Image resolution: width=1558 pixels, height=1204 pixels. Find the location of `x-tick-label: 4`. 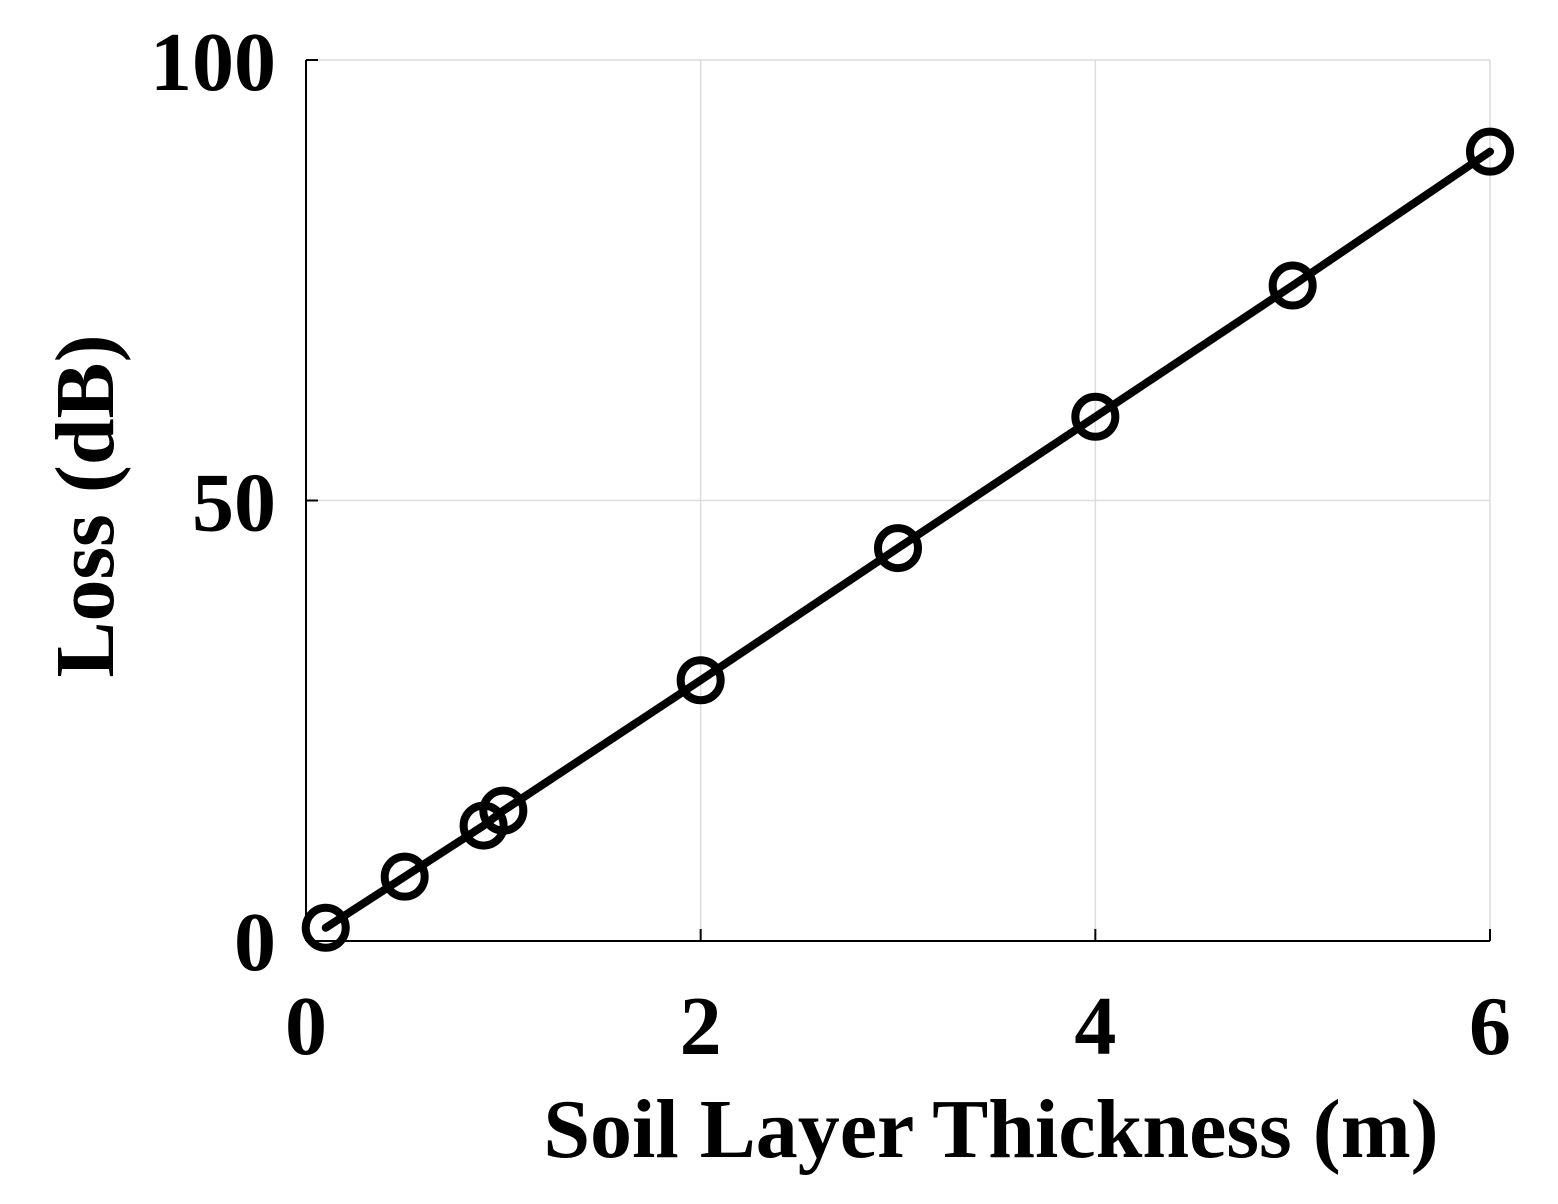

x-tick-label: 4 is located at coordinates (1095, 1026).